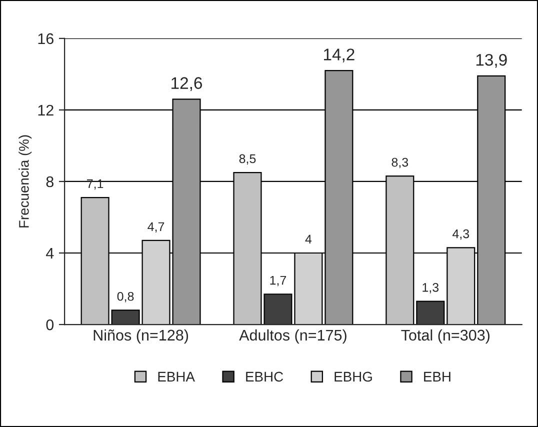 The width and height of the screenshot is (538, 427). I want to click on data-label: 13,9, so click(491, 61).